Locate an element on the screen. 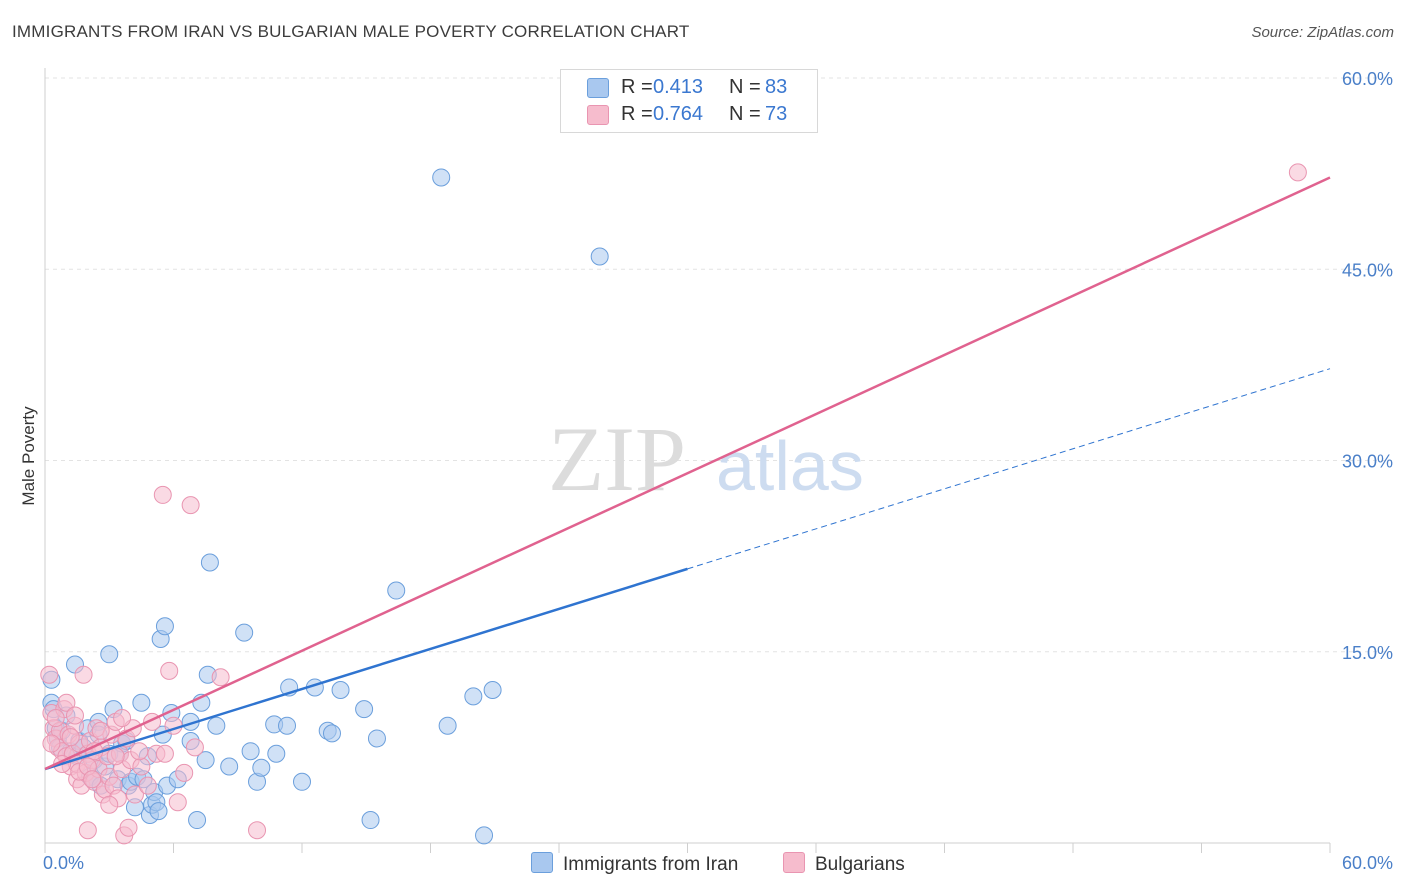 This screenshot has width=1406, height=892. legend-row-bulgarians: R = 0.764 N = 73 is located at coordinates (689, 115).